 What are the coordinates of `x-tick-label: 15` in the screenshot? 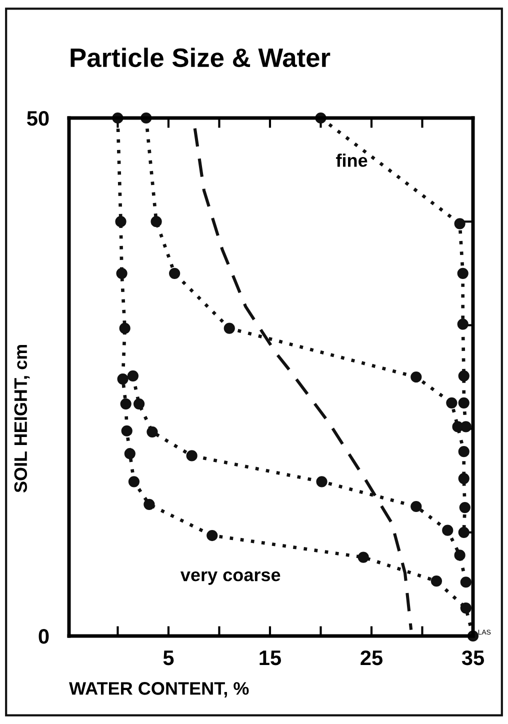 It's located at (270, 658).